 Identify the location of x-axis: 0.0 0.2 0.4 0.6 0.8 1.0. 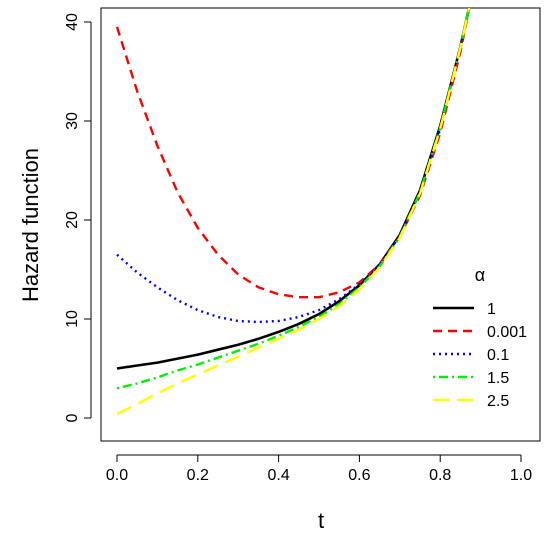
(319, 469).